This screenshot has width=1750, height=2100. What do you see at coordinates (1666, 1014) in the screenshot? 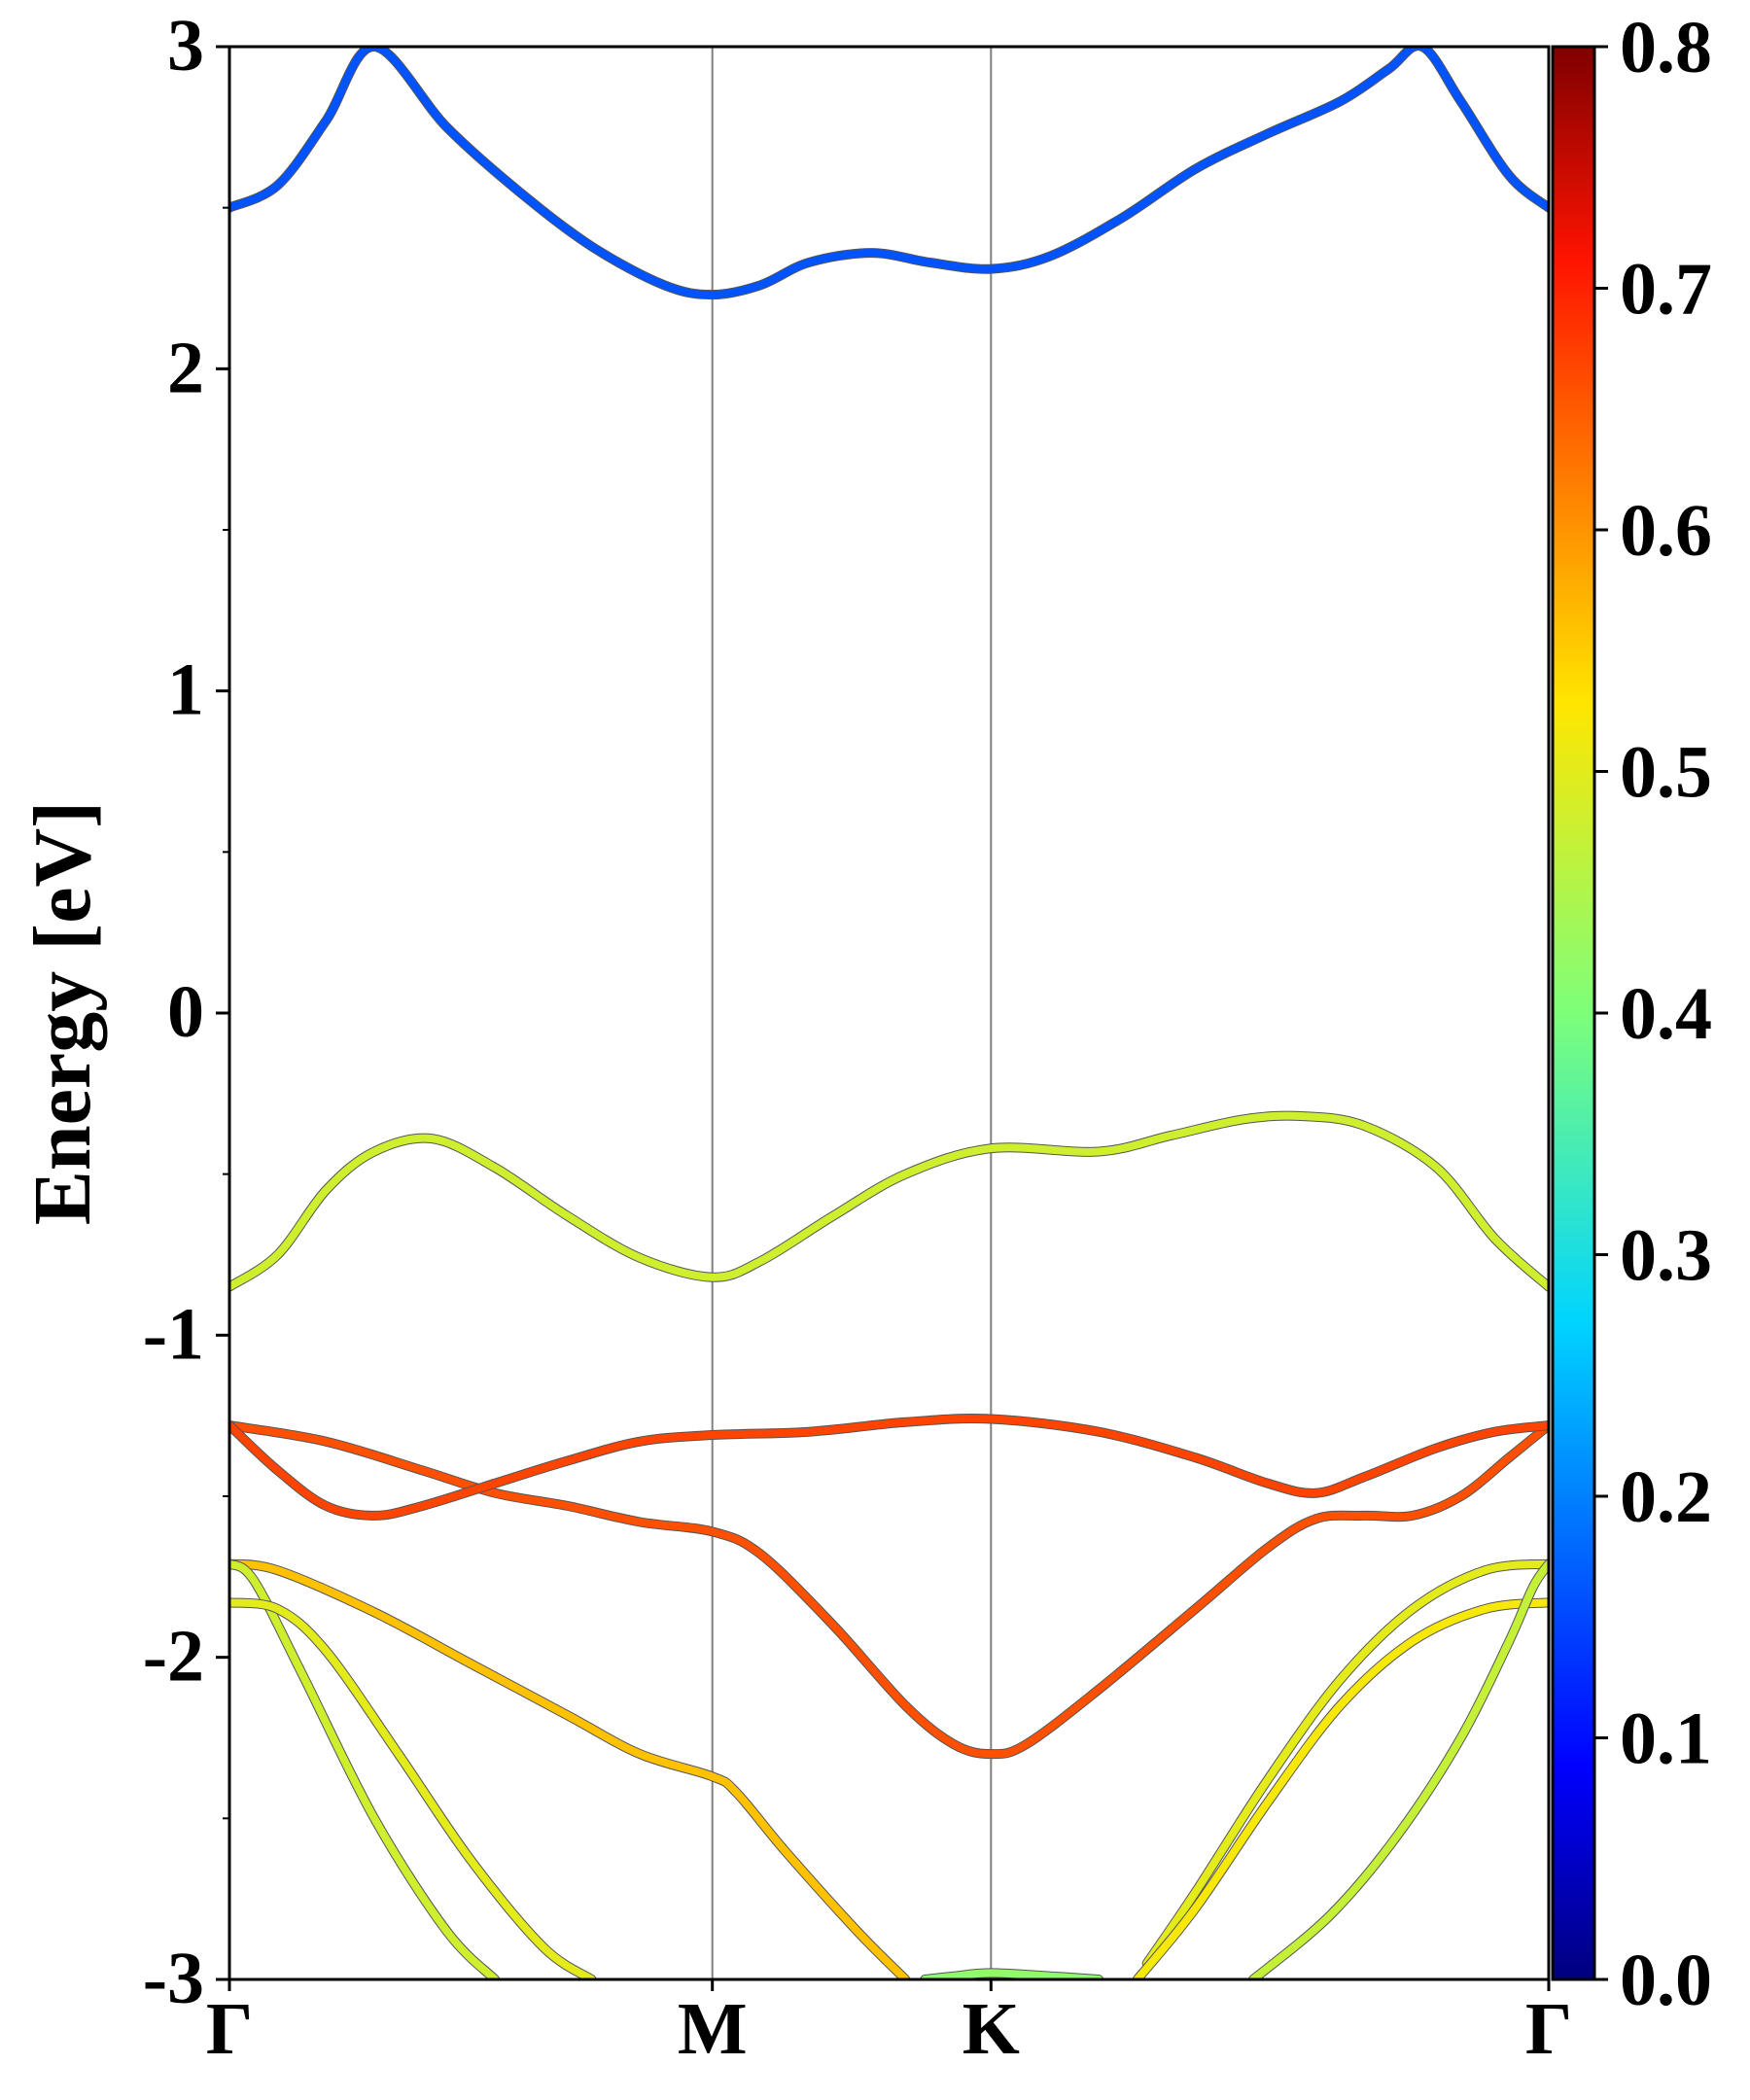
I see `colorbar-tick-label: 0.4` at bounding box center [1666, 1014].